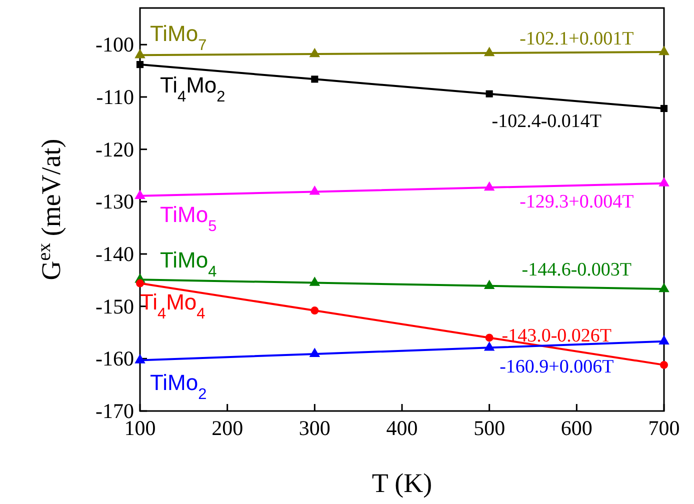 The height and width of the screenshot is (504, 694). I want to click on series-label: TiMo$_{2}$, so click(178, 386).